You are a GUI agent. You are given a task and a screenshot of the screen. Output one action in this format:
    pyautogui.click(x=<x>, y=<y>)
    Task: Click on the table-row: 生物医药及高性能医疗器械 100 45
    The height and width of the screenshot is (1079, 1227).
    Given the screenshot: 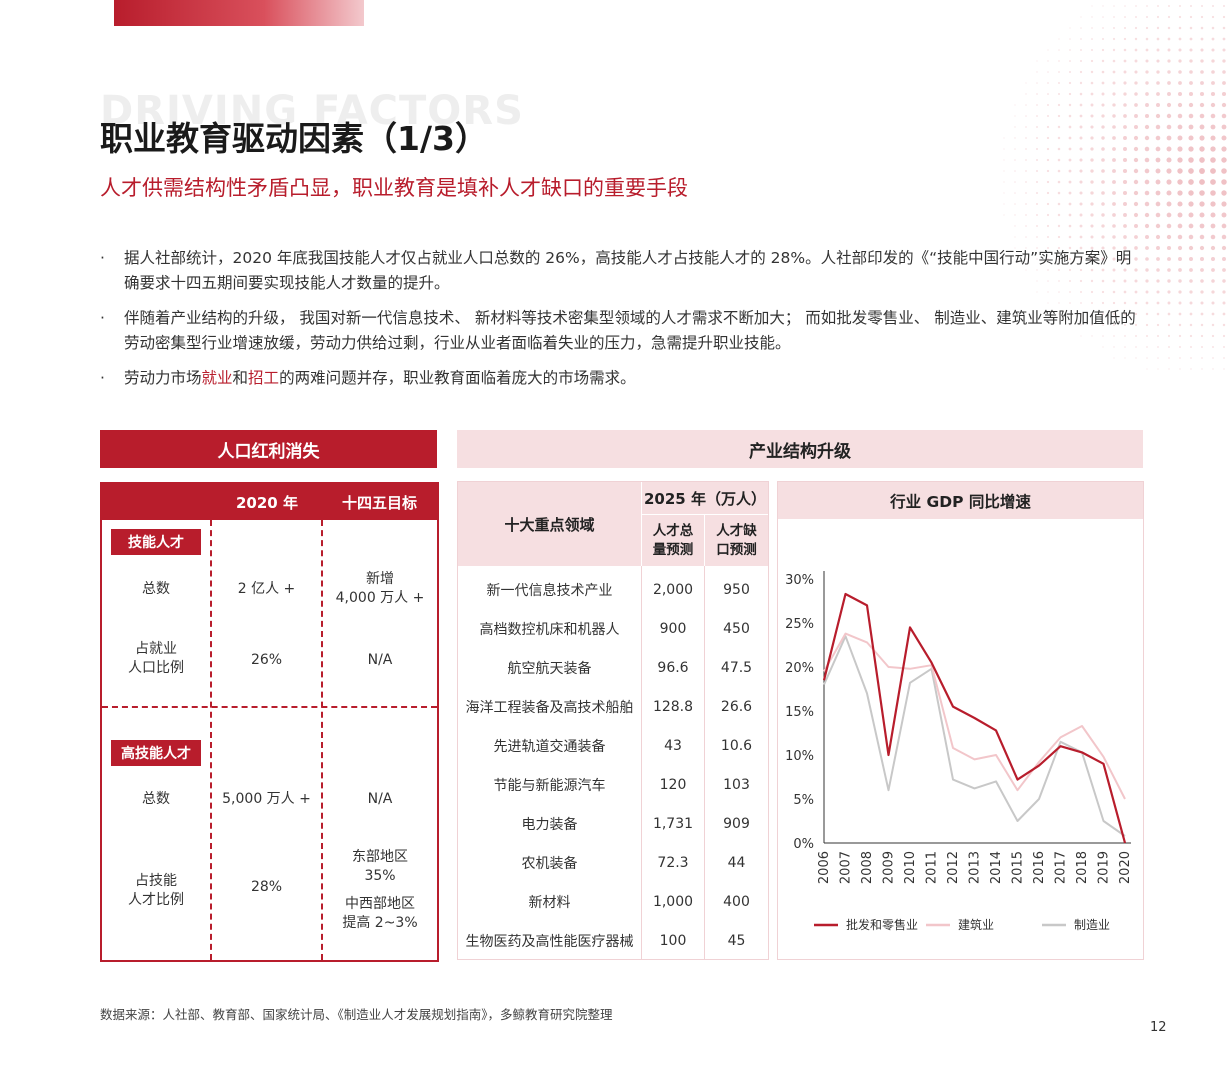 What is the action you would take?
    pyautogui.click(x=613, y=940)
    